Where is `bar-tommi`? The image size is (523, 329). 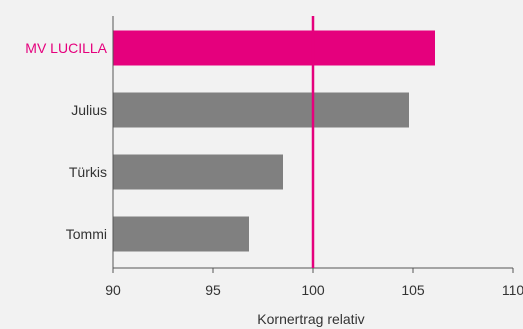
bar-tommi is located at coordinates (181, 234).